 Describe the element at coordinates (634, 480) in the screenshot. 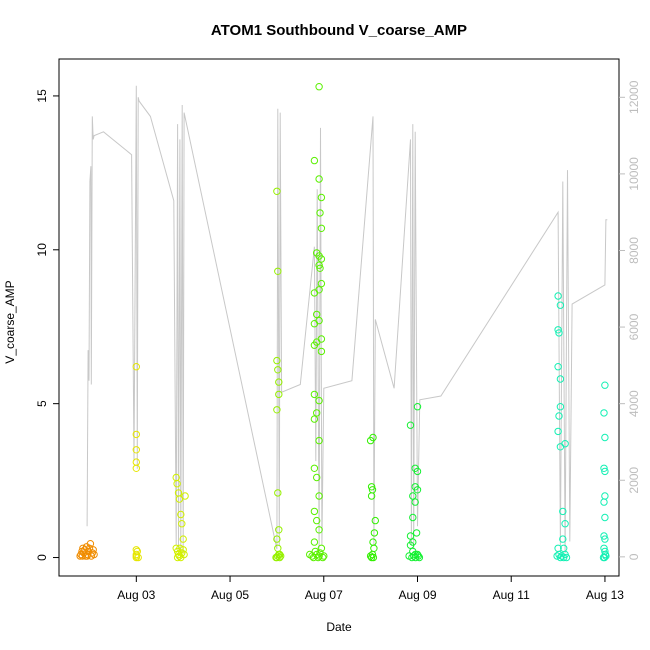

I see `y2-tick-label: 2000` at that location.